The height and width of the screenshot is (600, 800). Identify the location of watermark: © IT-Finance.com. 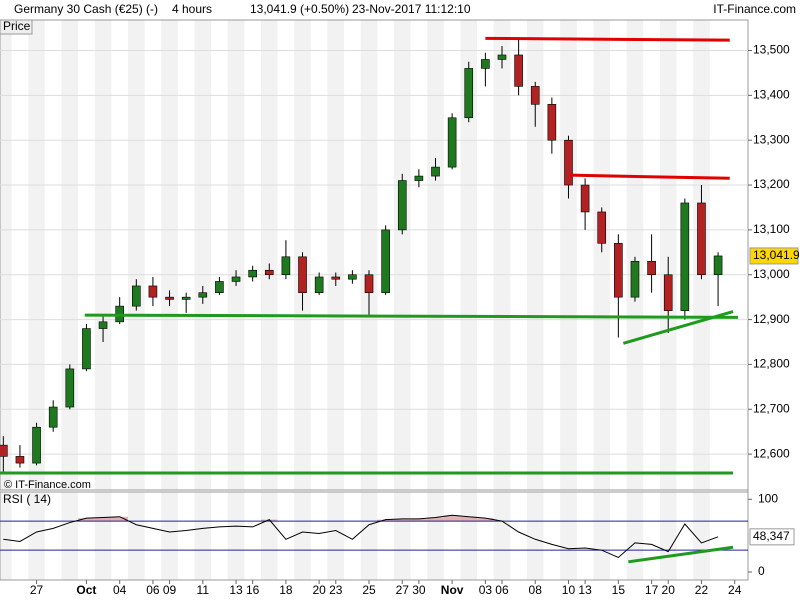
(47, 485).